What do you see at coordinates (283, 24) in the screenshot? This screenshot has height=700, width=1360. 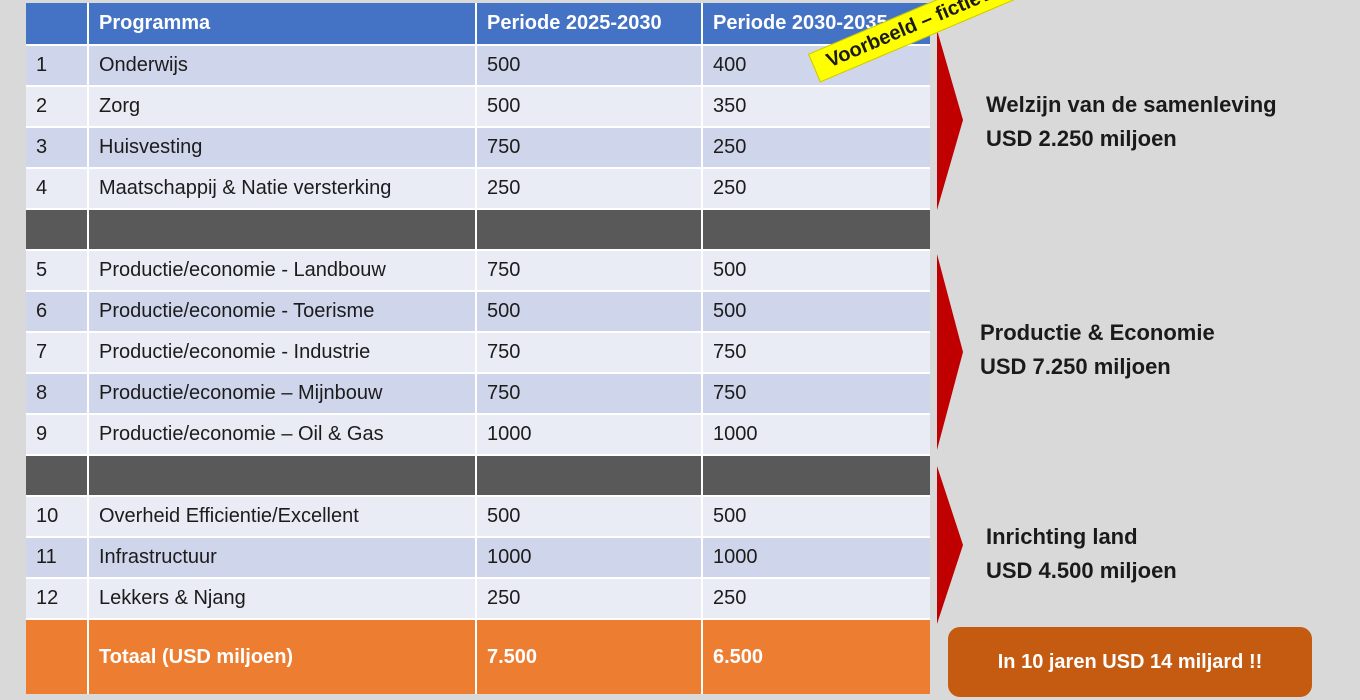 I see `header-programma: Programma` at bounding box center [283, 24].